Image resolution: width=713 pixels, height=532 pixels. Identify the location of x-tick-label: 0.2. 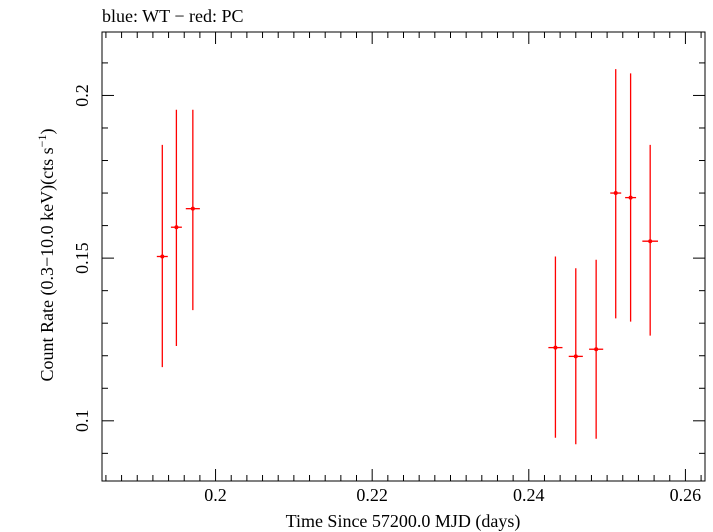
(215, 495).